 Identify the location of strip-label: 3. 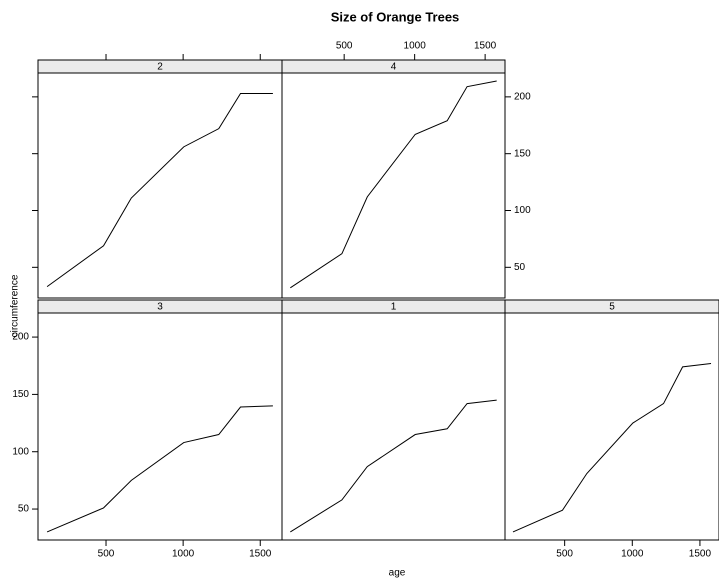
(160, 307).